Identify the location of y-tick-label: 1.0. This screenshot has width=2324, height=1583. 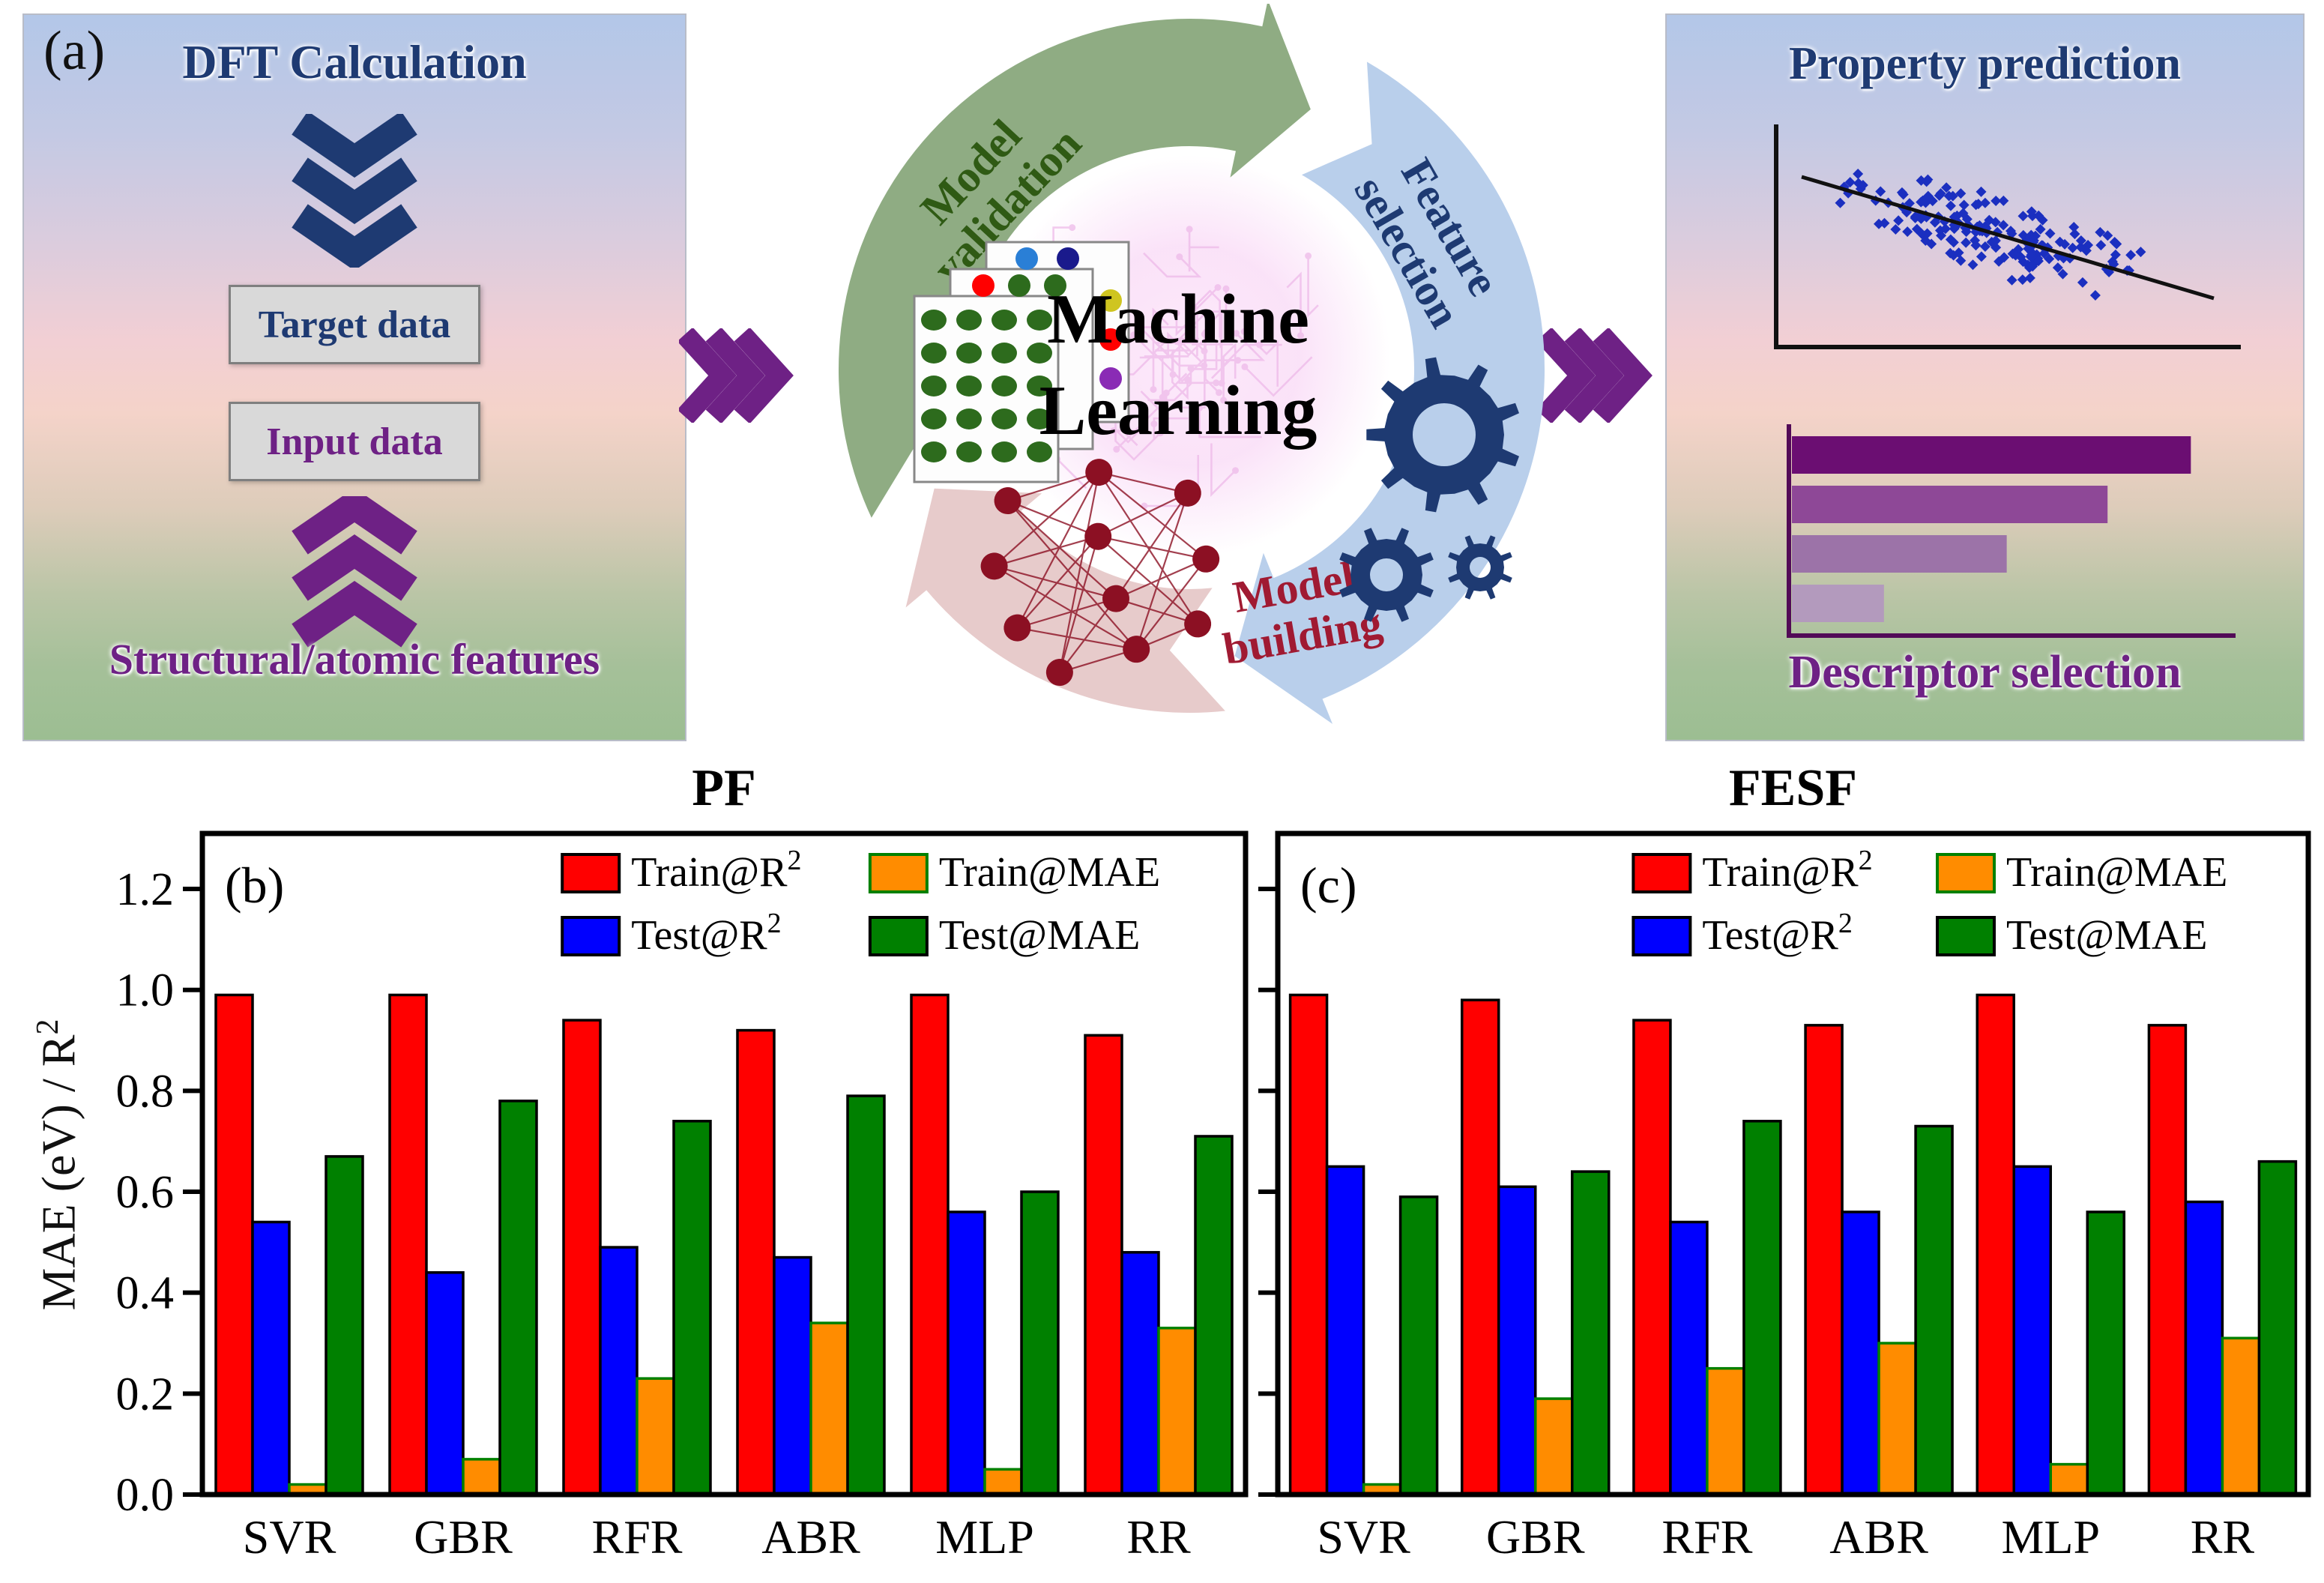
(145, 991).